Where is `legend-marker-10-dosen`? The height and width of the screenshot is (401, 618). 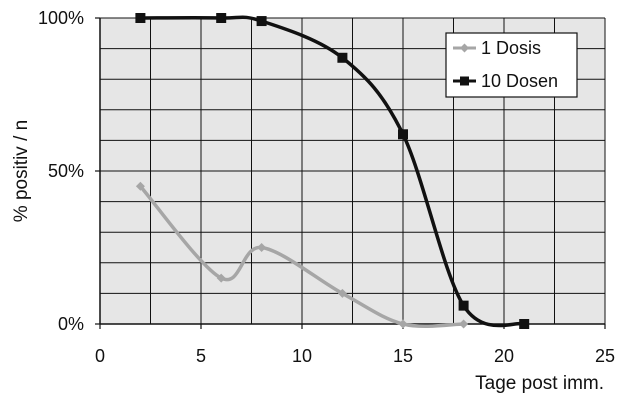
legend-marker-10-dosen is located at coordinates (464, 81).